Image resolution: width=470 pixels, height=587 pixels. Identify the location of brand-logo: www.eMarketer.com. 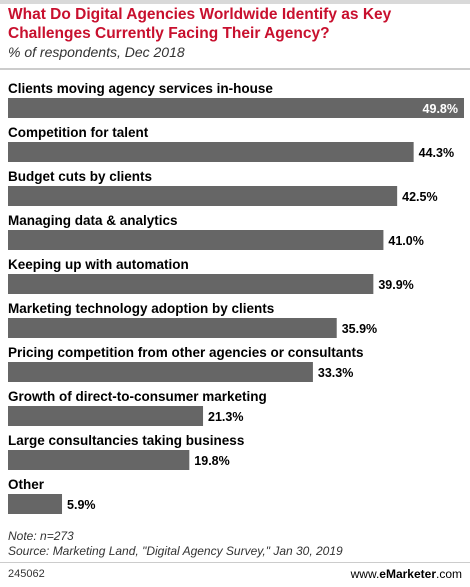
(406, 574).